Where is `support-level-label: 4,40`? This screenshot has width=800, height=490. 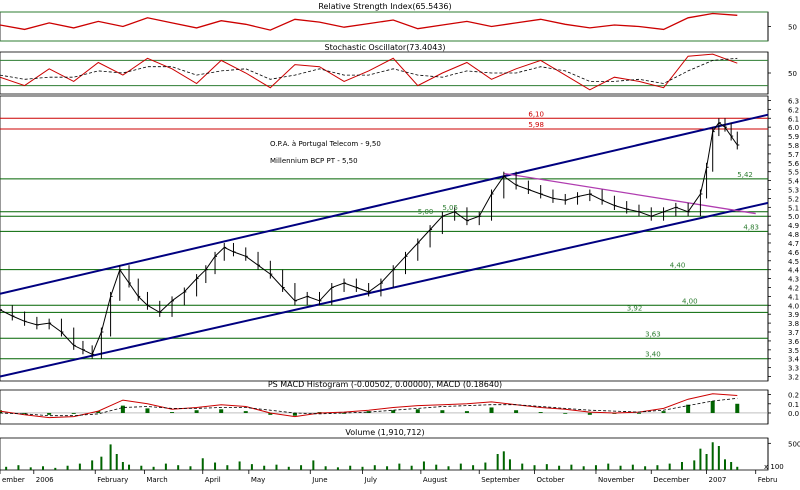 support-level-label: 4,40 is located at coordinates (678, 266).